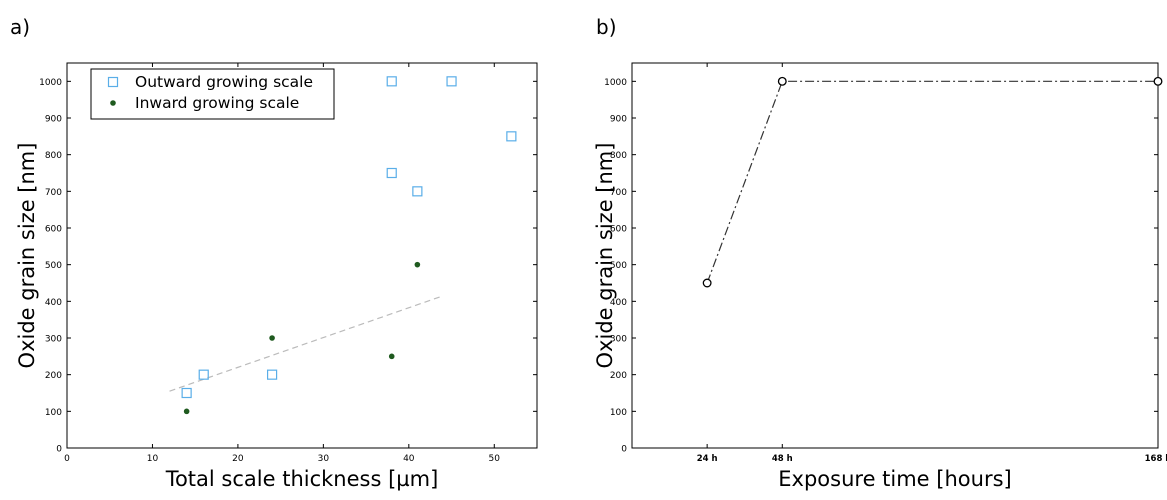 This screenshot has height=500, width=1167. I want to click on x-tick-label: 0, so click(67, 459).